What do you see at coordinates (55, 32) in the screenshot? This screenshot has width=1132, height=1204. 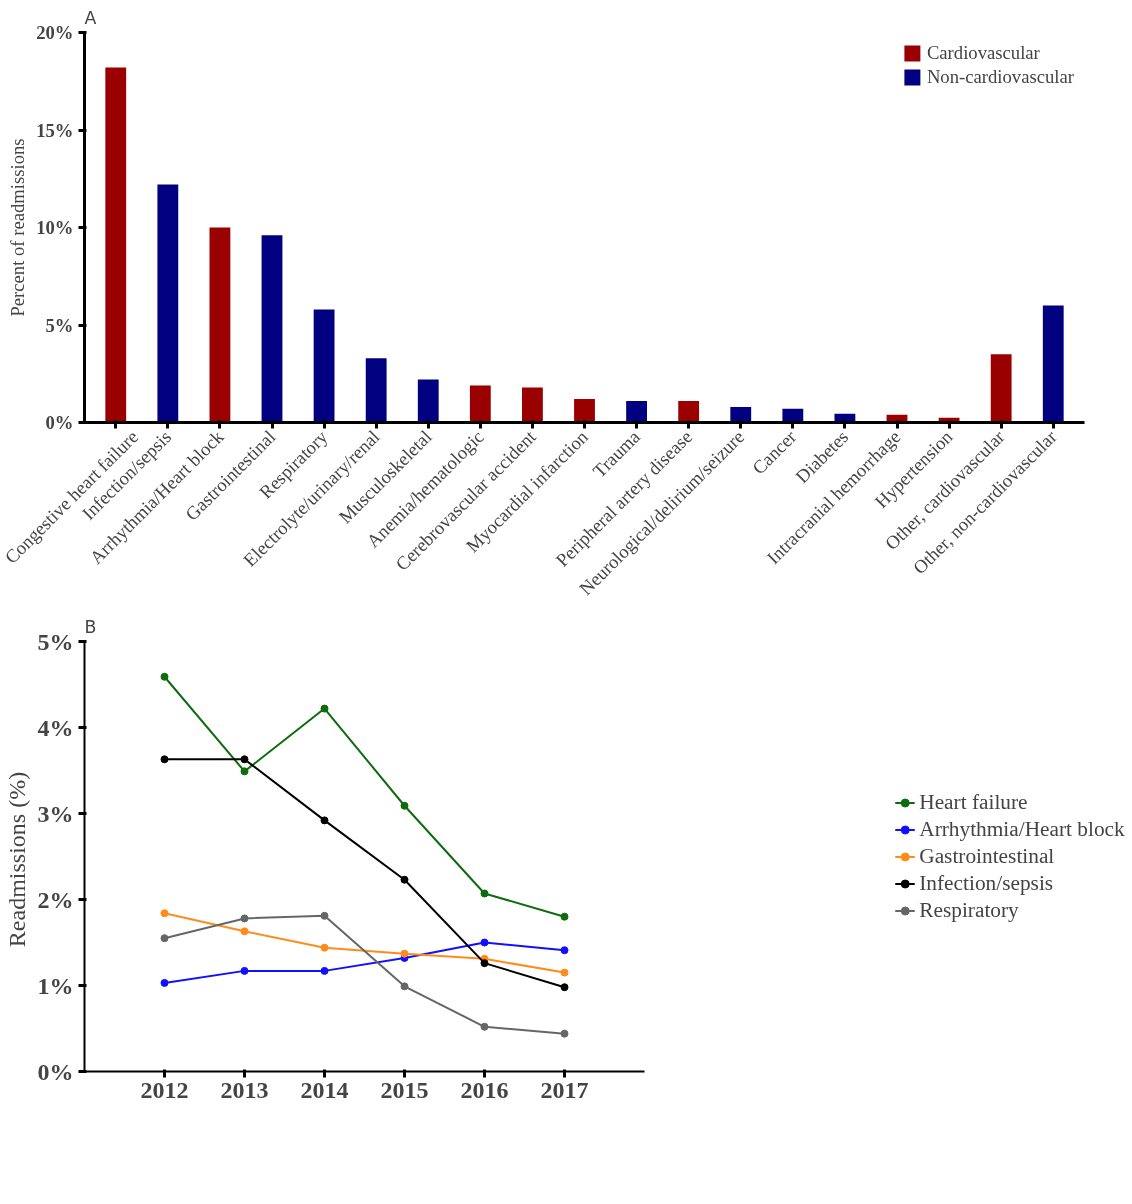 I see `y-tick-label: 20%` at bounding box center [55, 32].